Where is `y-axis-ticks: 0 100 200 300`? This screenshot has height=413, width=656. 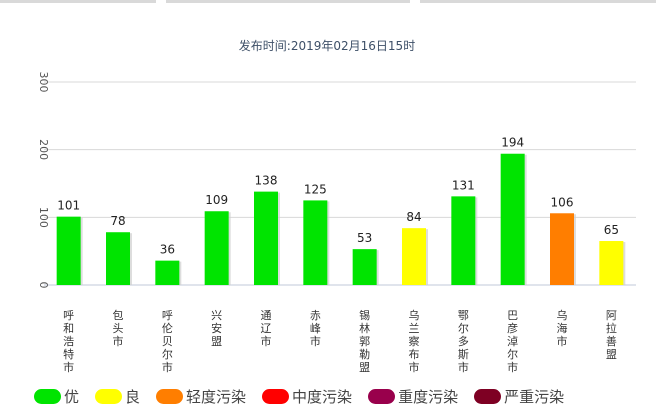
y-axis-ticks: 0 100 200 300 is located at coordinates (43, 180).